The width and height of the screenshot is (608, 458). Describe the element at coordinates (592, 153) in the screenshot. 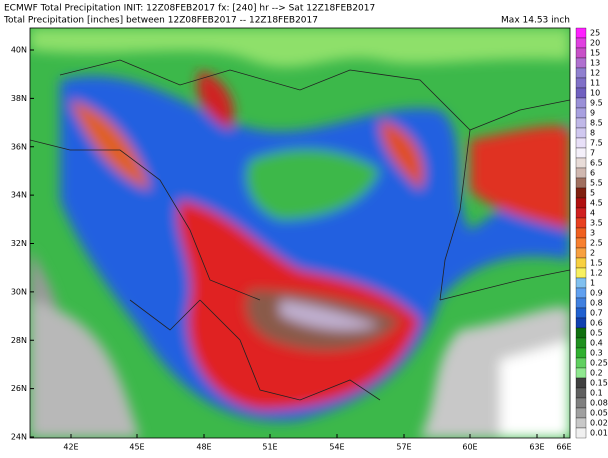

I see `colorbar-label: 7` at that location.